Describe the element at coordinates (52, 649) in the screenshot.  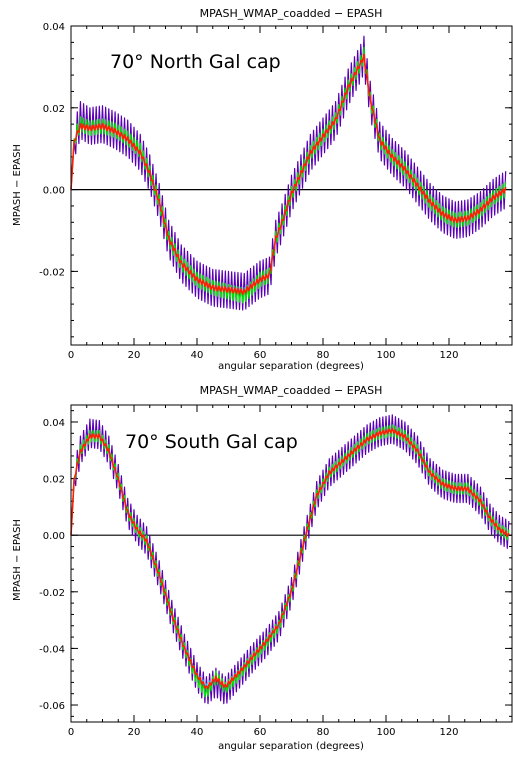
I see `y-tick-label: -0.04` at that location.